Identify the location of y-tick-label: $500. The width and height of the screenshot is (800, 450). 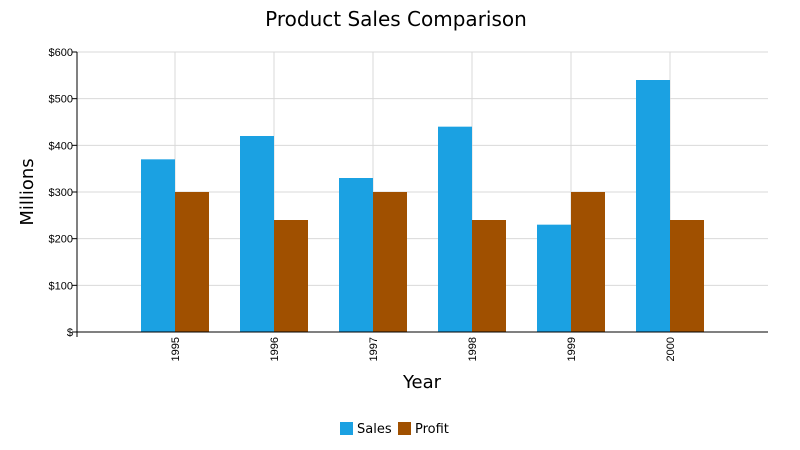
(61, 100).